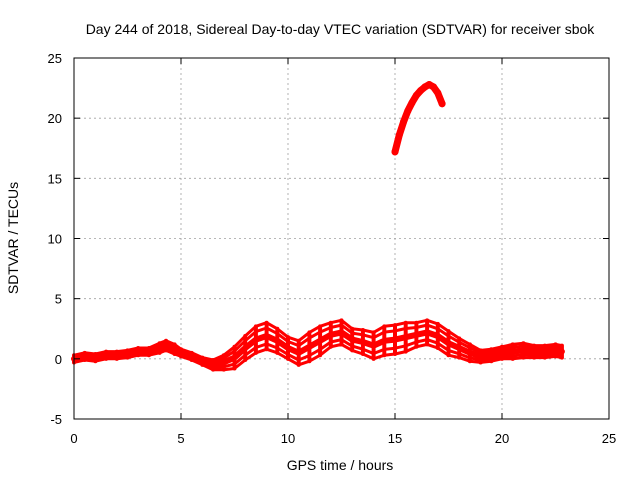 This screenshot has height=480, width=640. What do you see at coordinates (13, 238) in the screenshot?
I see `y-axis-label: SDTVAR / TECUs` at bounding box center [13, 238].